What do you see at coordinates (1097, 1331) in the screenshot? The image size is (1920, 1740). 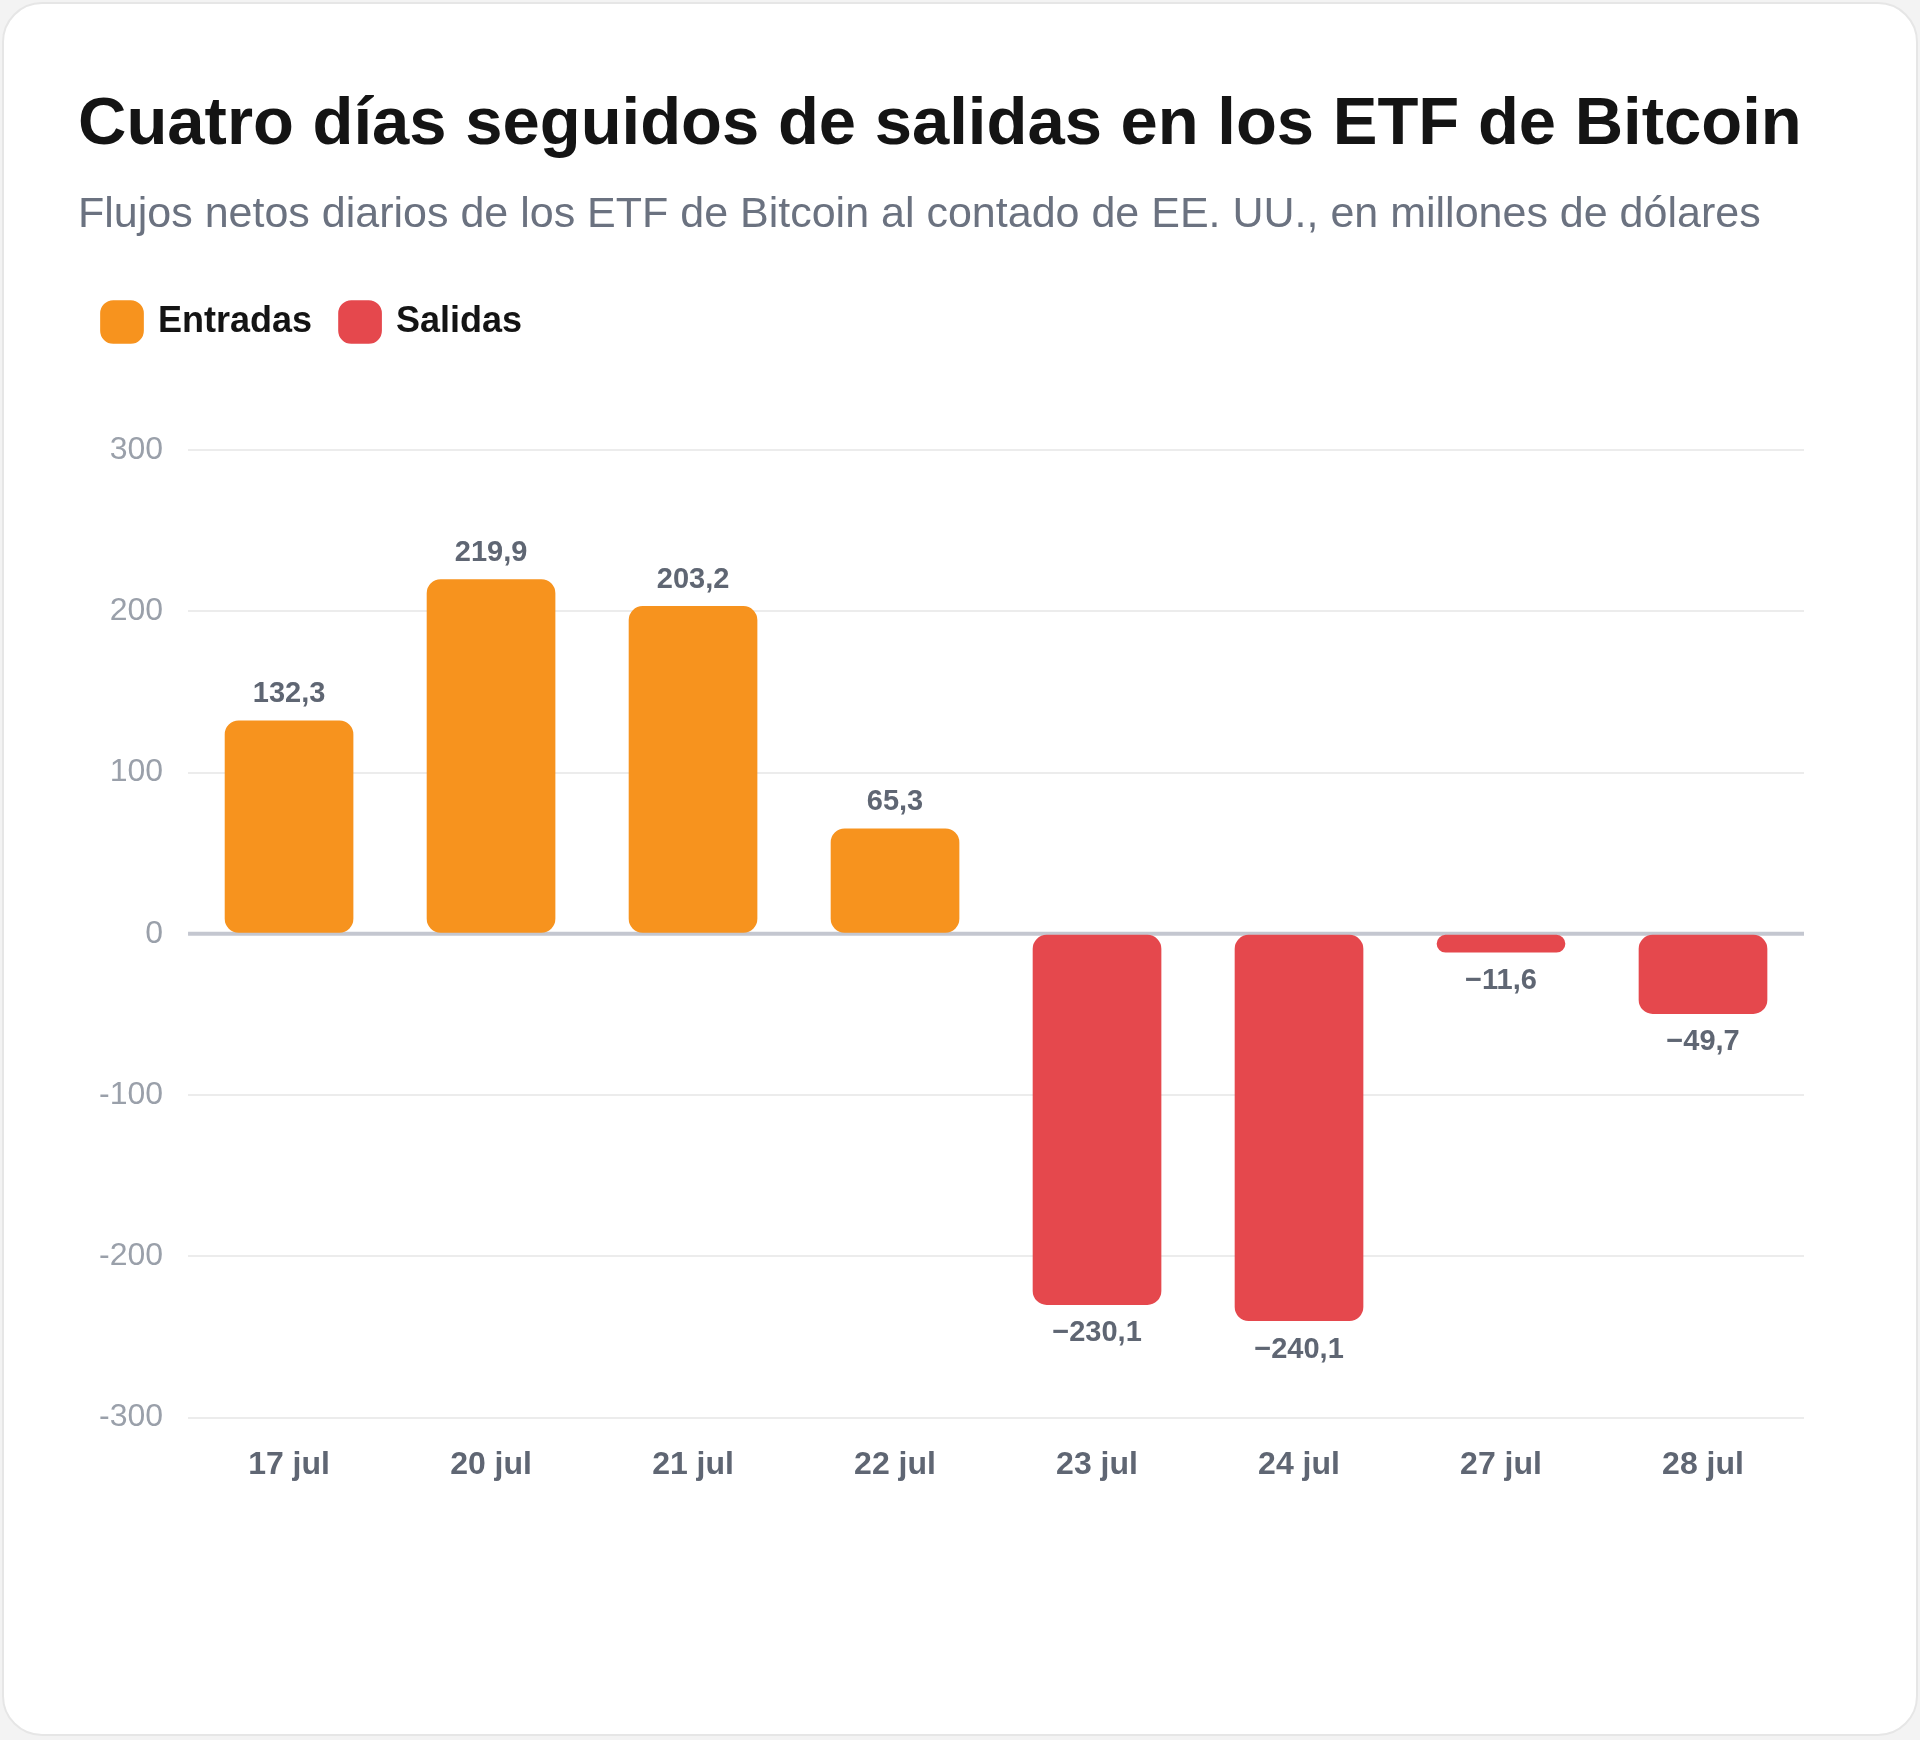 I see `data-label: −230,1` at bounding box center [1097, 1331].